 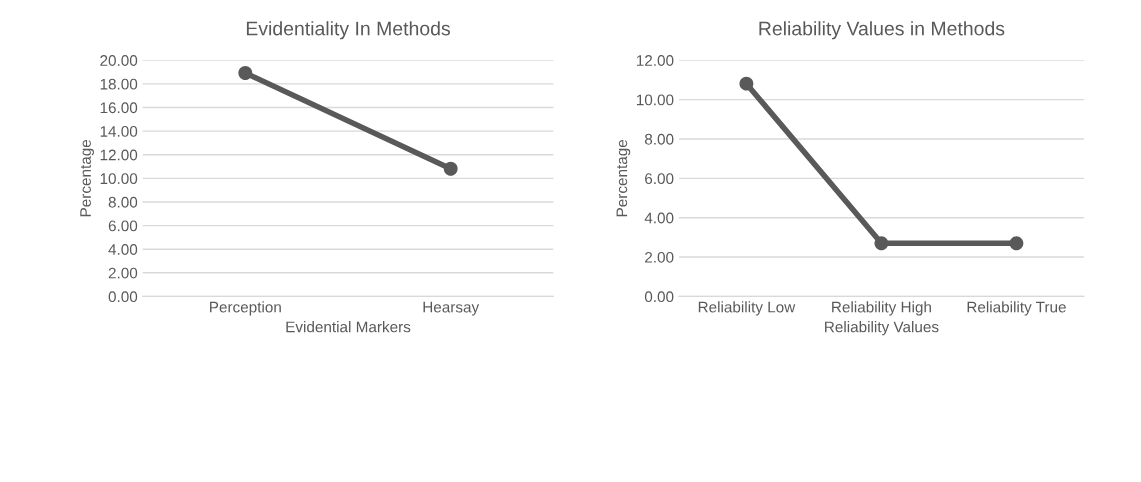 I want to click on x-tick-label: Reliability True, so click(x=1016, y=308).